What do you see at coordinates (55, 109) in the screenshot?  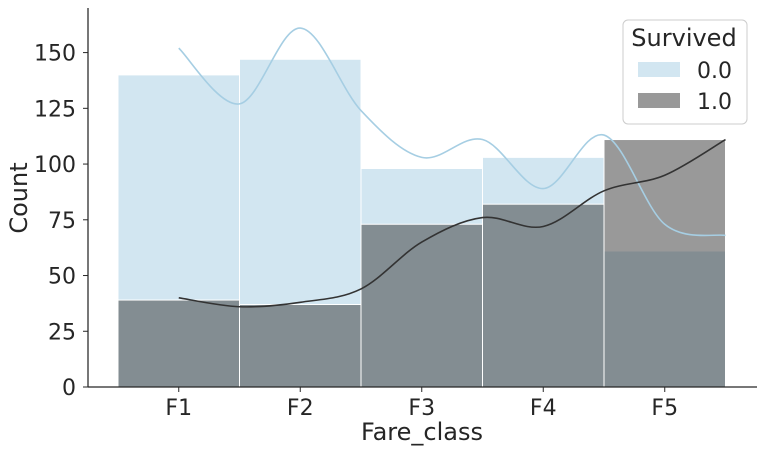 I see `y-tick-label: 125` at bounding box center [55, 109].